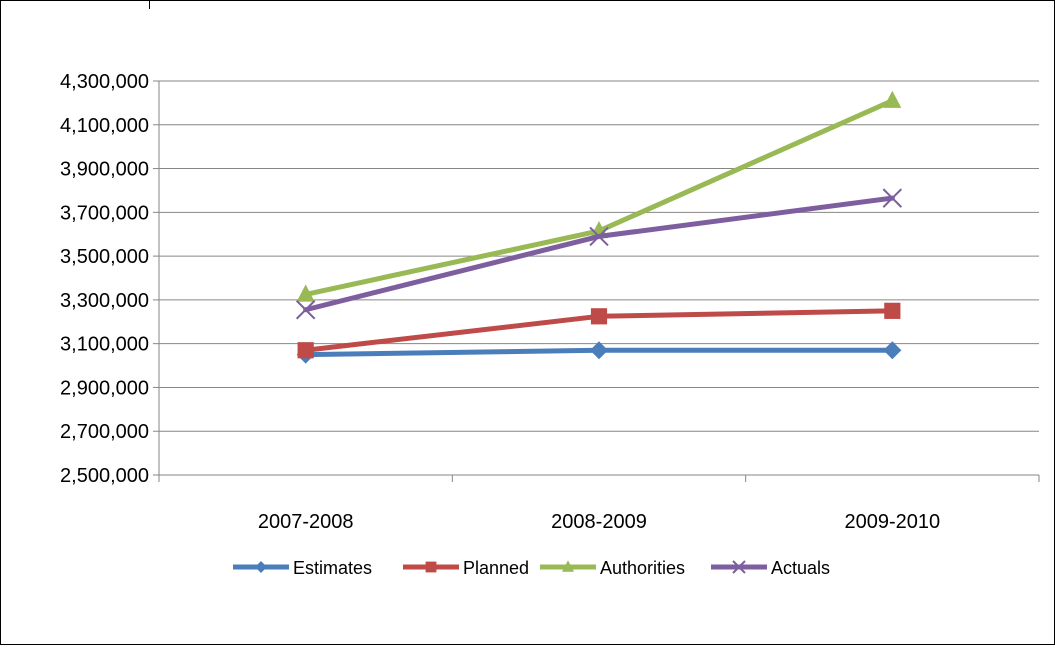 This screenshot has width=1055, height=649. I want to click on y-tick-label: 3,100,000, so click(104, 345).